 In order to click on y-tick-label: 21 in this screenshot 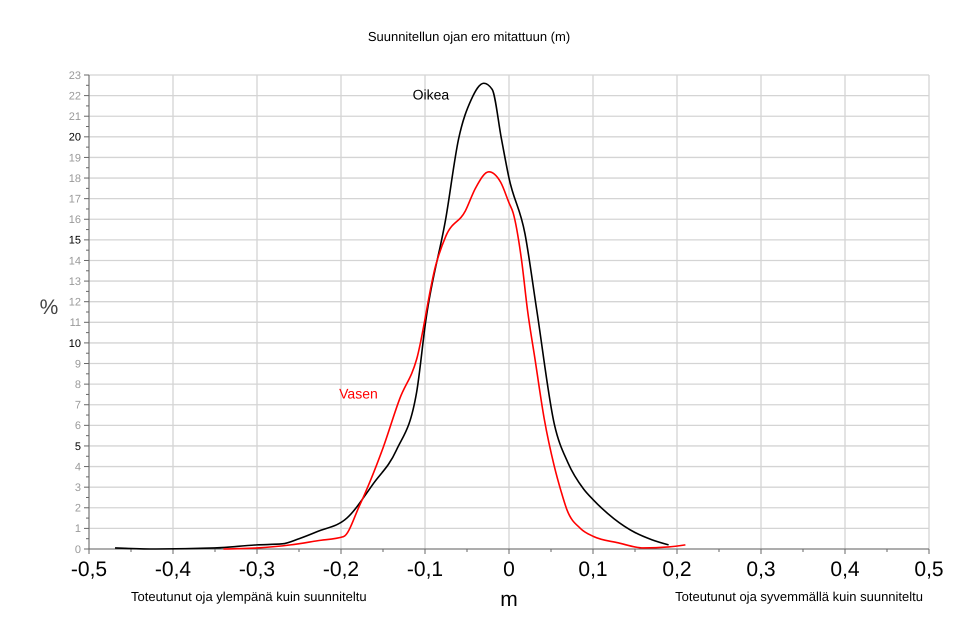, I will do `click(74, 117)`.